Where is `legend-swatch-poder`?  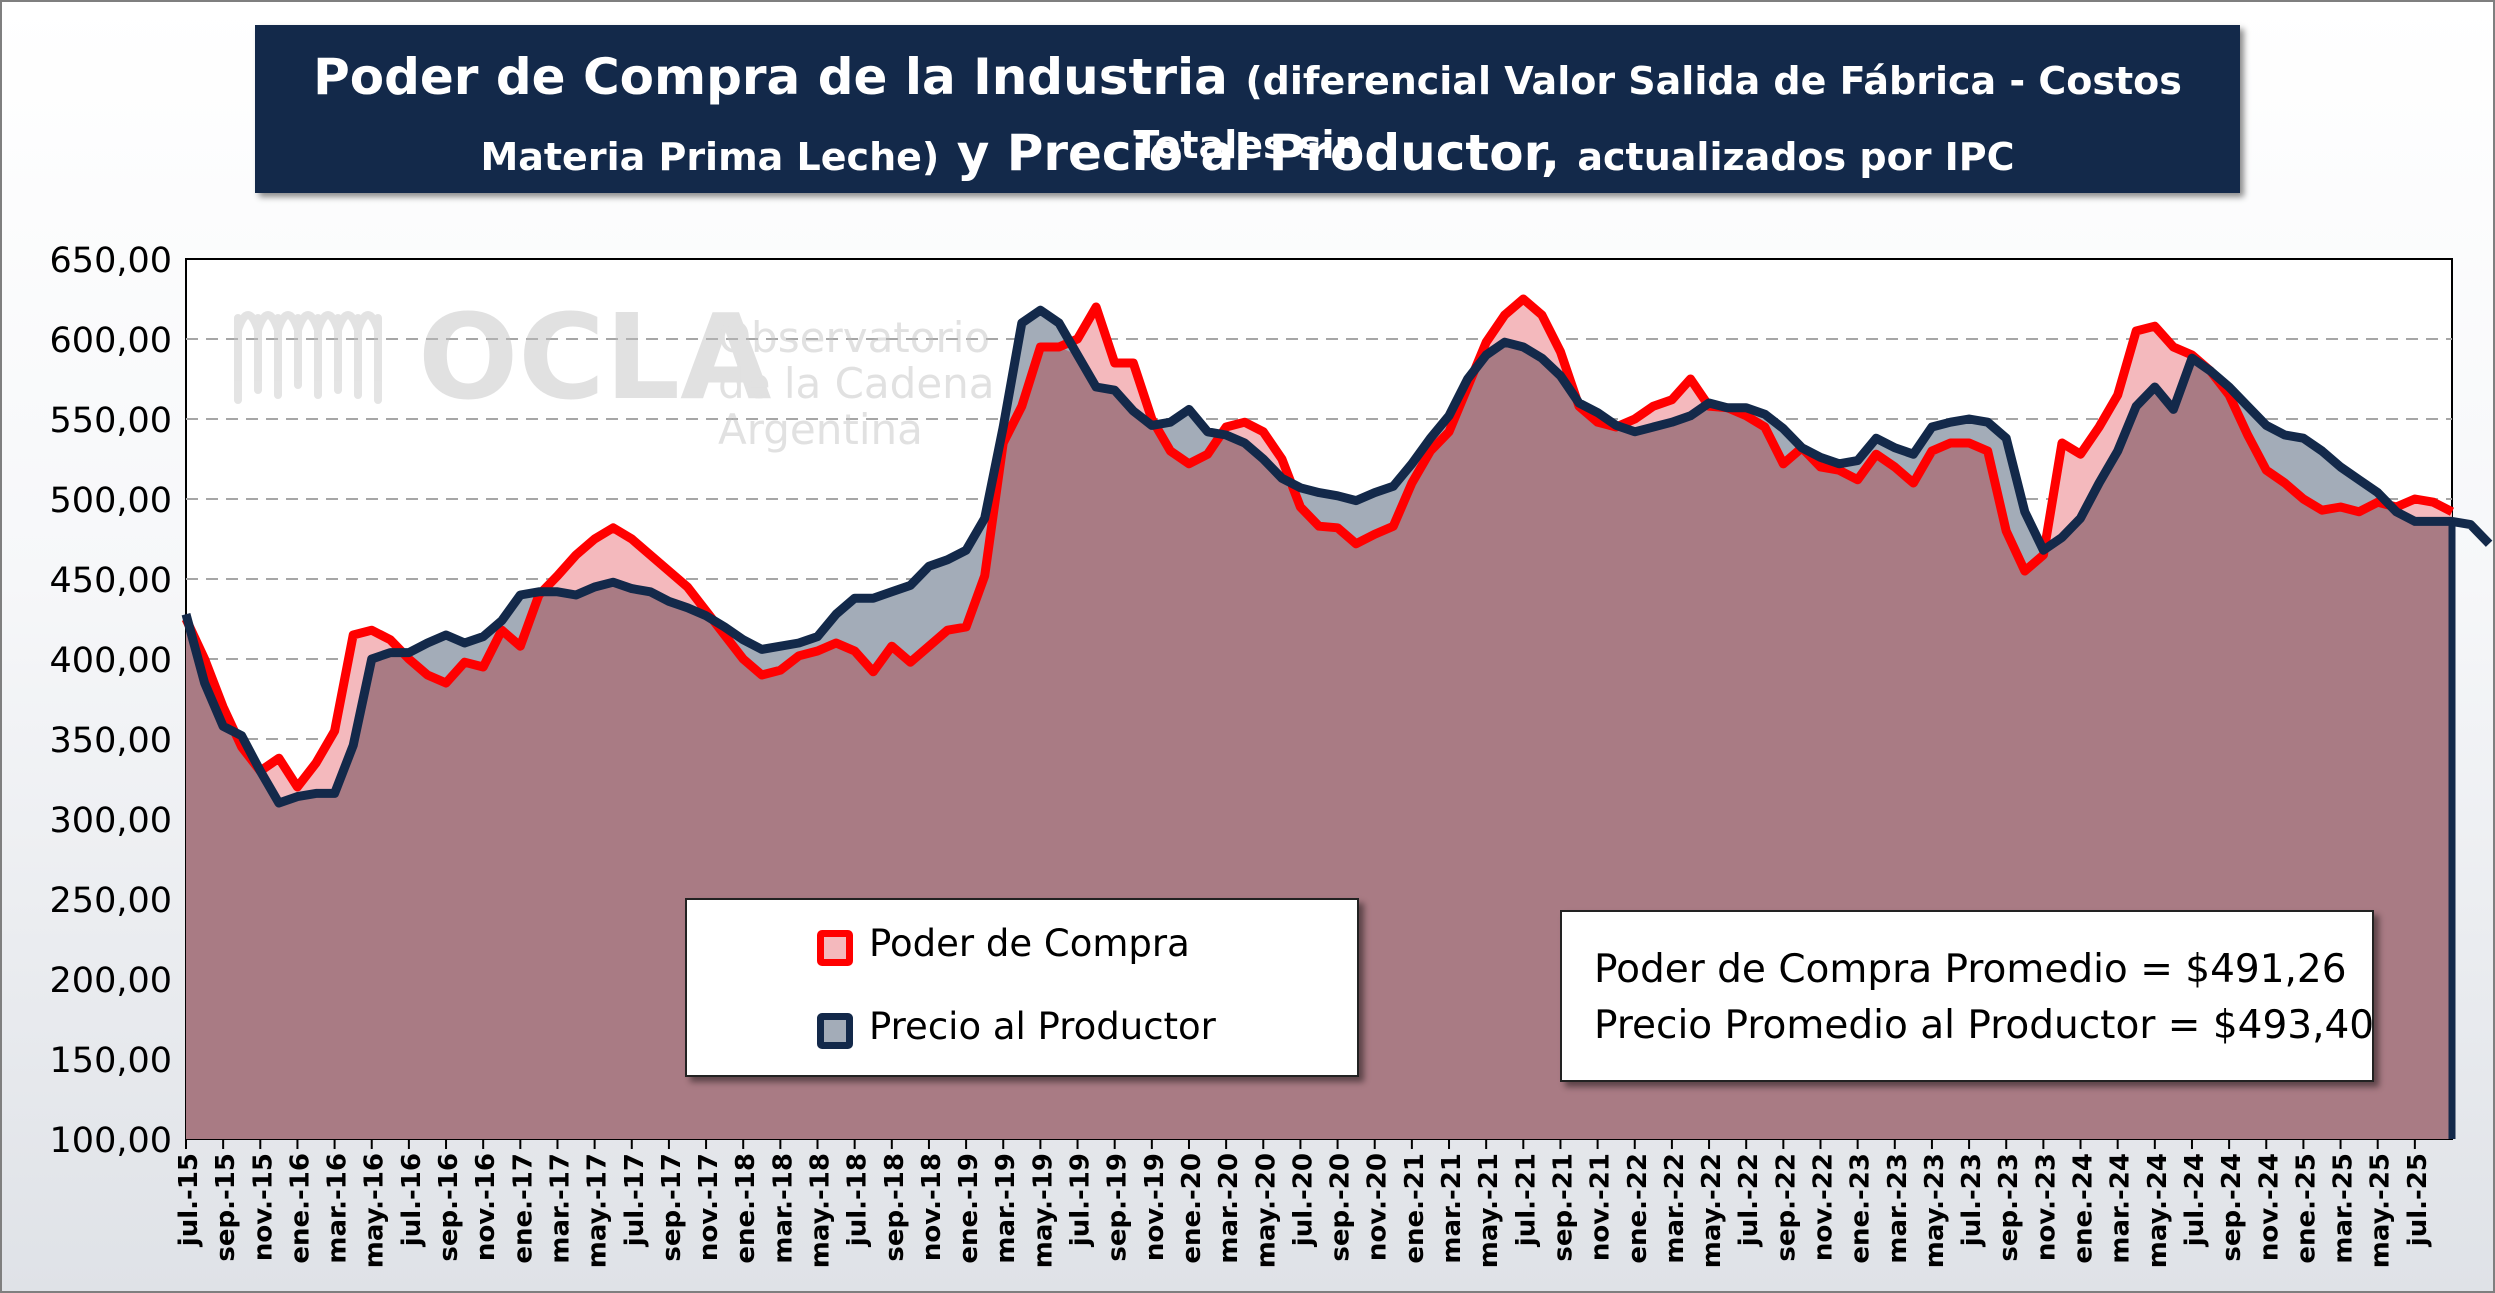 legend-swatch-poder is located at coordinates (835, 948).